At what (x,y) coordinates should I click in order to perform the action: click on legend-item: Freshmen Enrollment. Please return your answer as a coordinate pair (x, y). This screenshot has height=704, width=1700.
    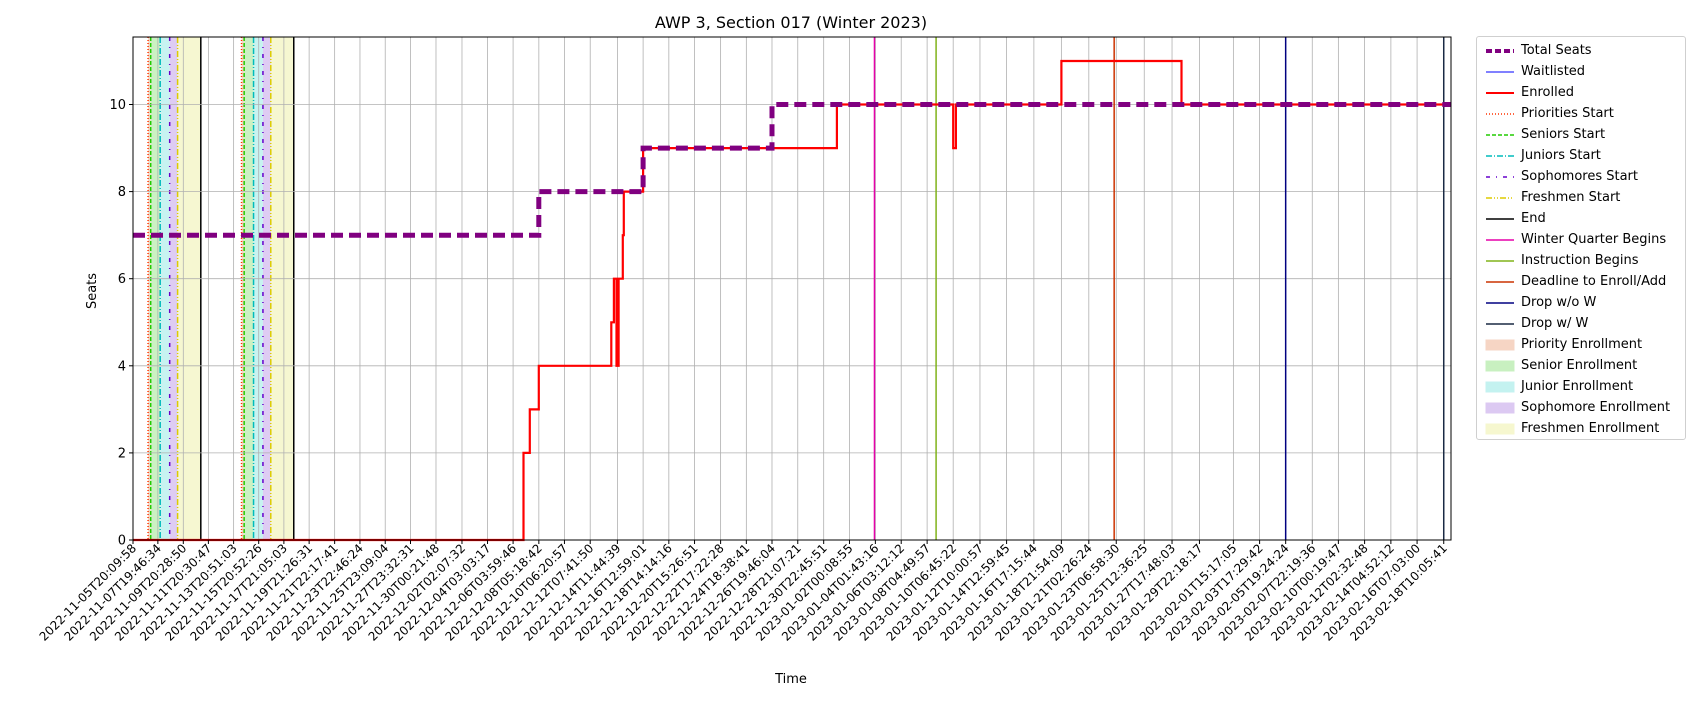
    Looking at the image, I should click on (1581, 429).